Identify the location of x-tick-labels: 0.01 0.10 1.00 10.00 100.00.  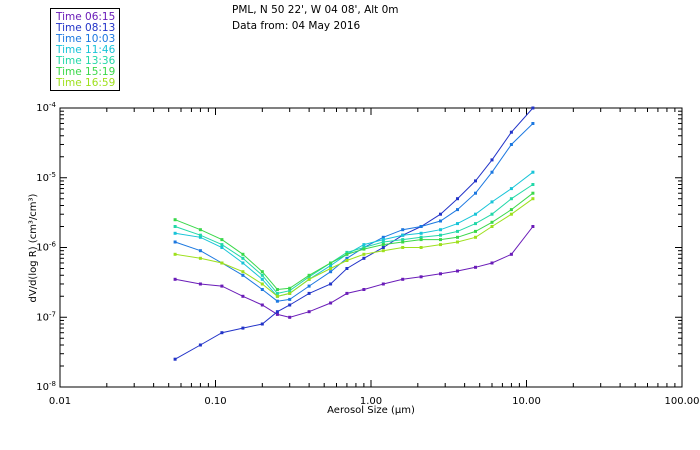
(374, 401).